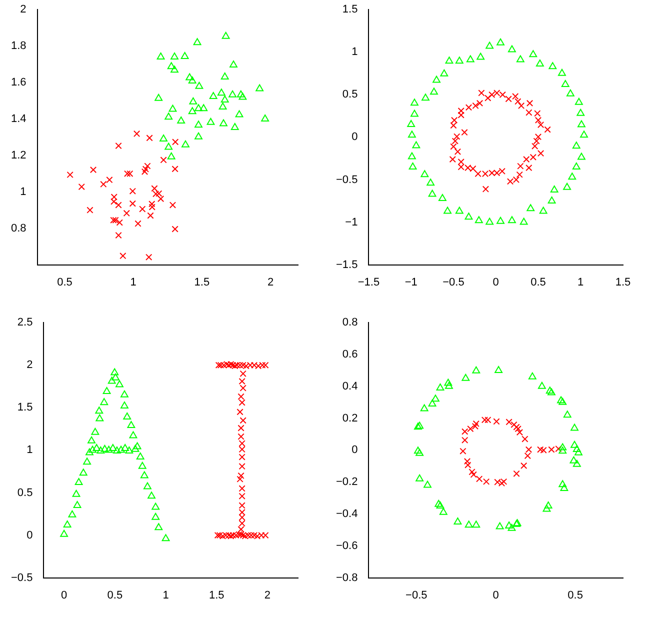 This screenshot has width=650, height=625. What do you see at coordinates (575, 595) in the screenshot?
I see `x-tick-label: 0.5` at bounding box center [575, 595].